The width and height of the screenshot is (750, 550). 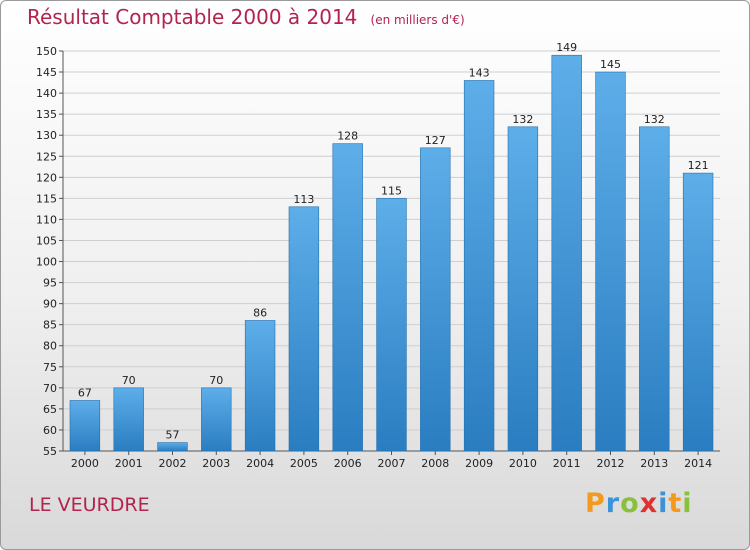 What do you see at coordinates (392, 463) in the screenshot?
I see `x-tick-label-2007: 2007` at bounding box center [392, 463].